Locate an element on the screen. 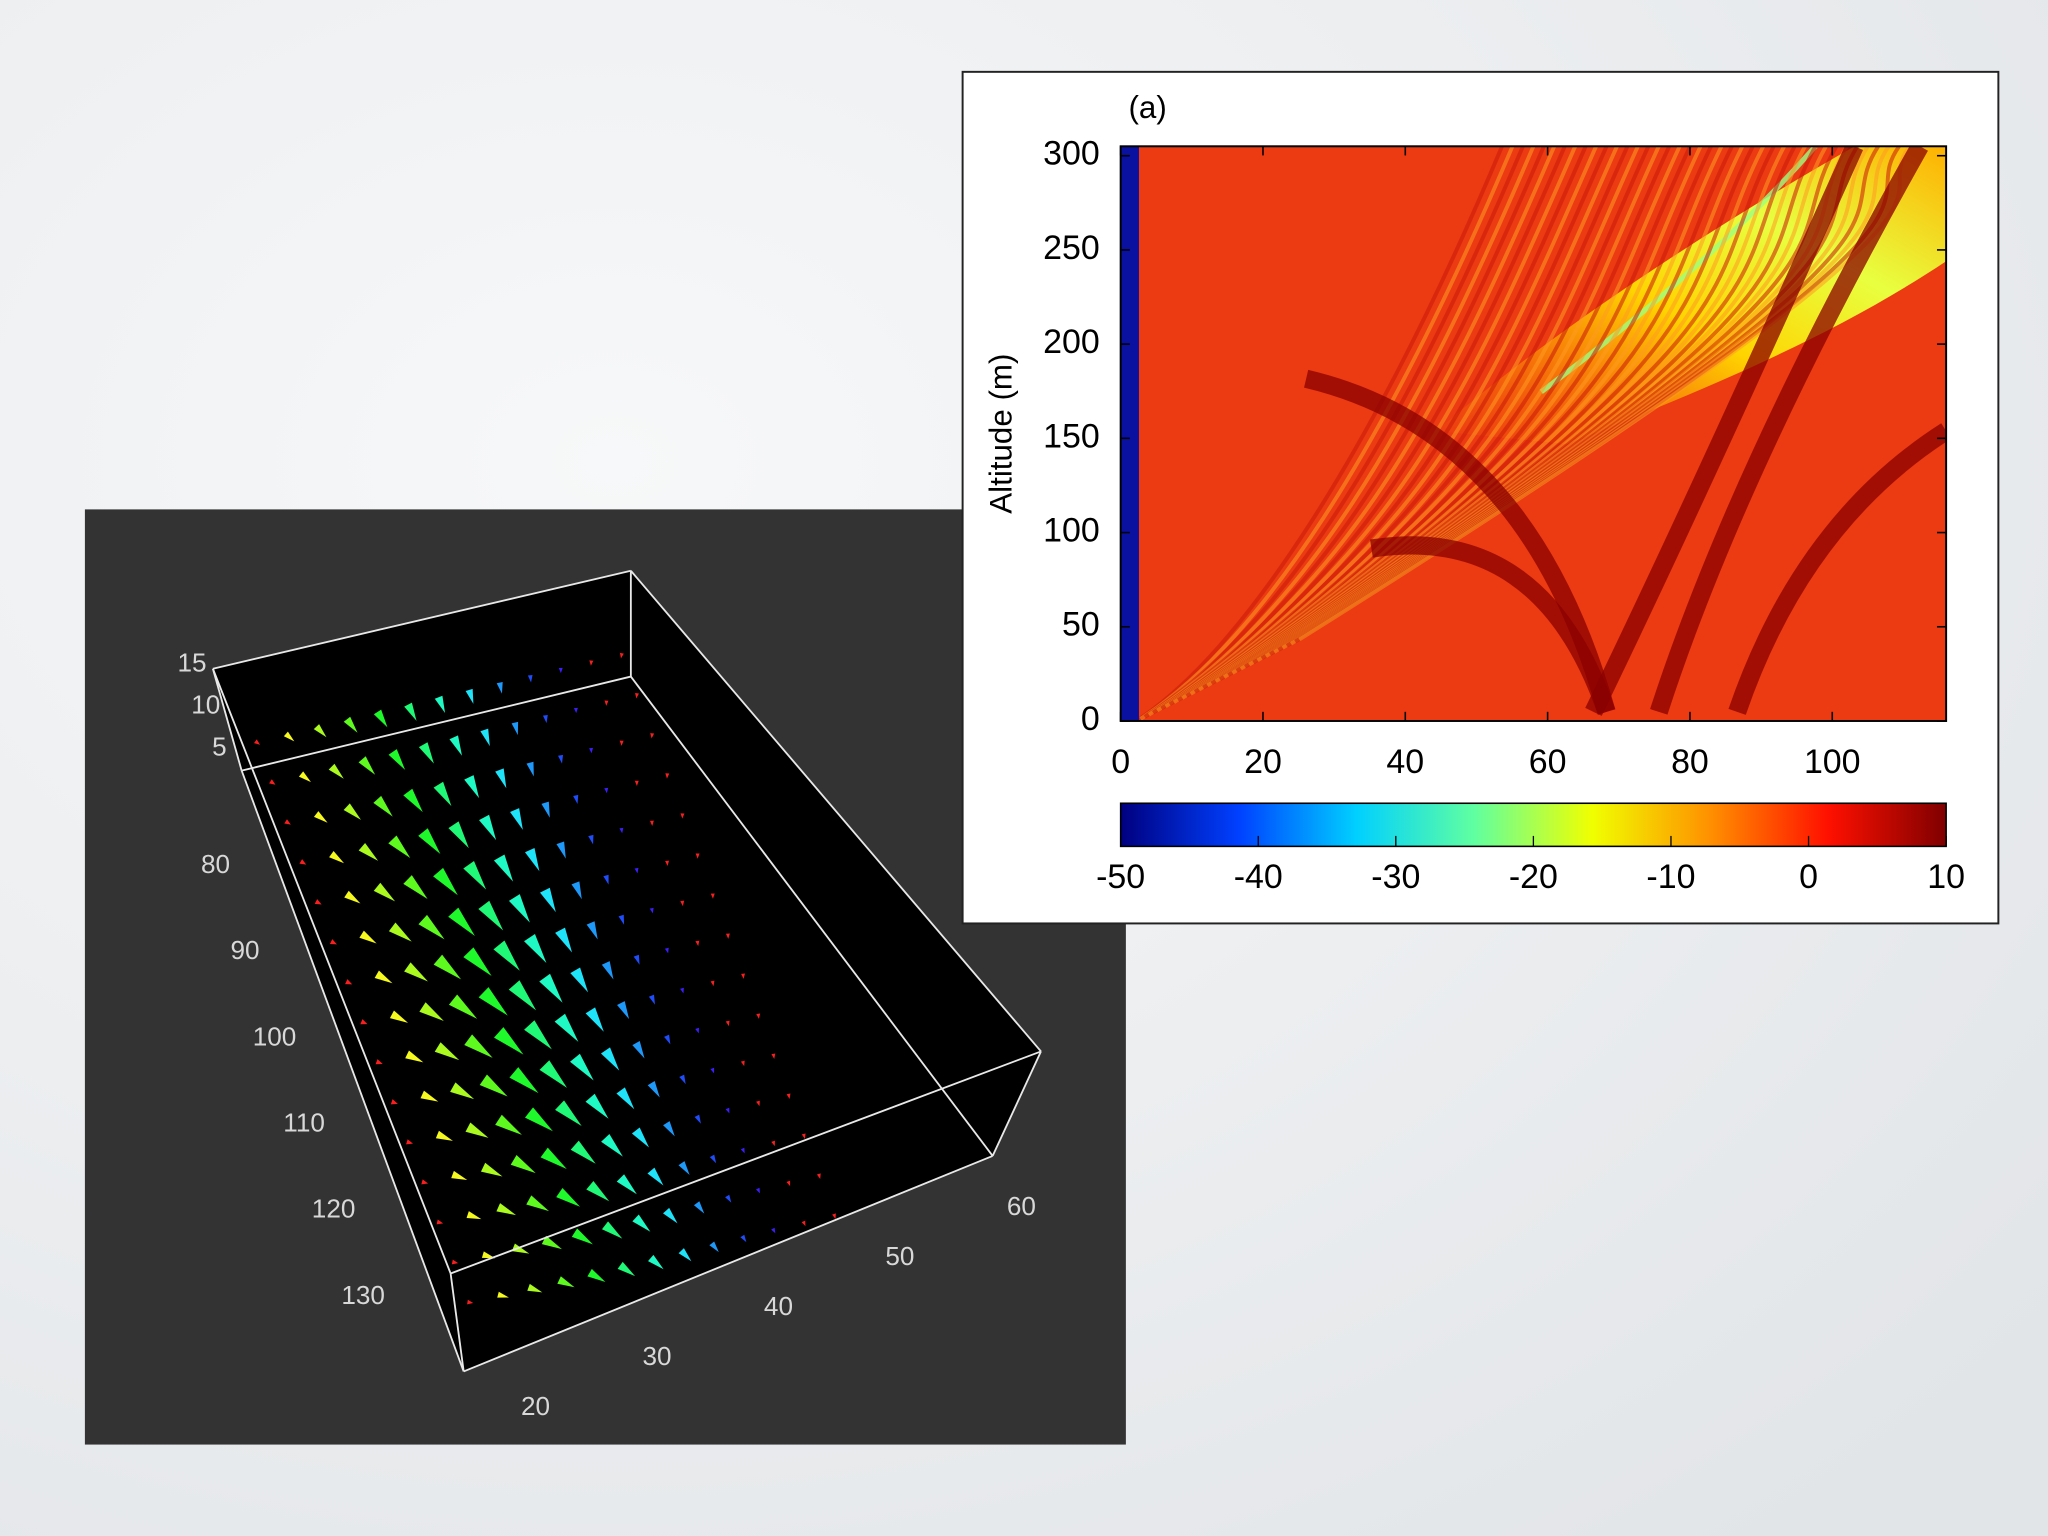 Image resolution: width=2048 pixels, height=1536 pixels. y-tick-label: 200 is located at coordinates (1071, 342).